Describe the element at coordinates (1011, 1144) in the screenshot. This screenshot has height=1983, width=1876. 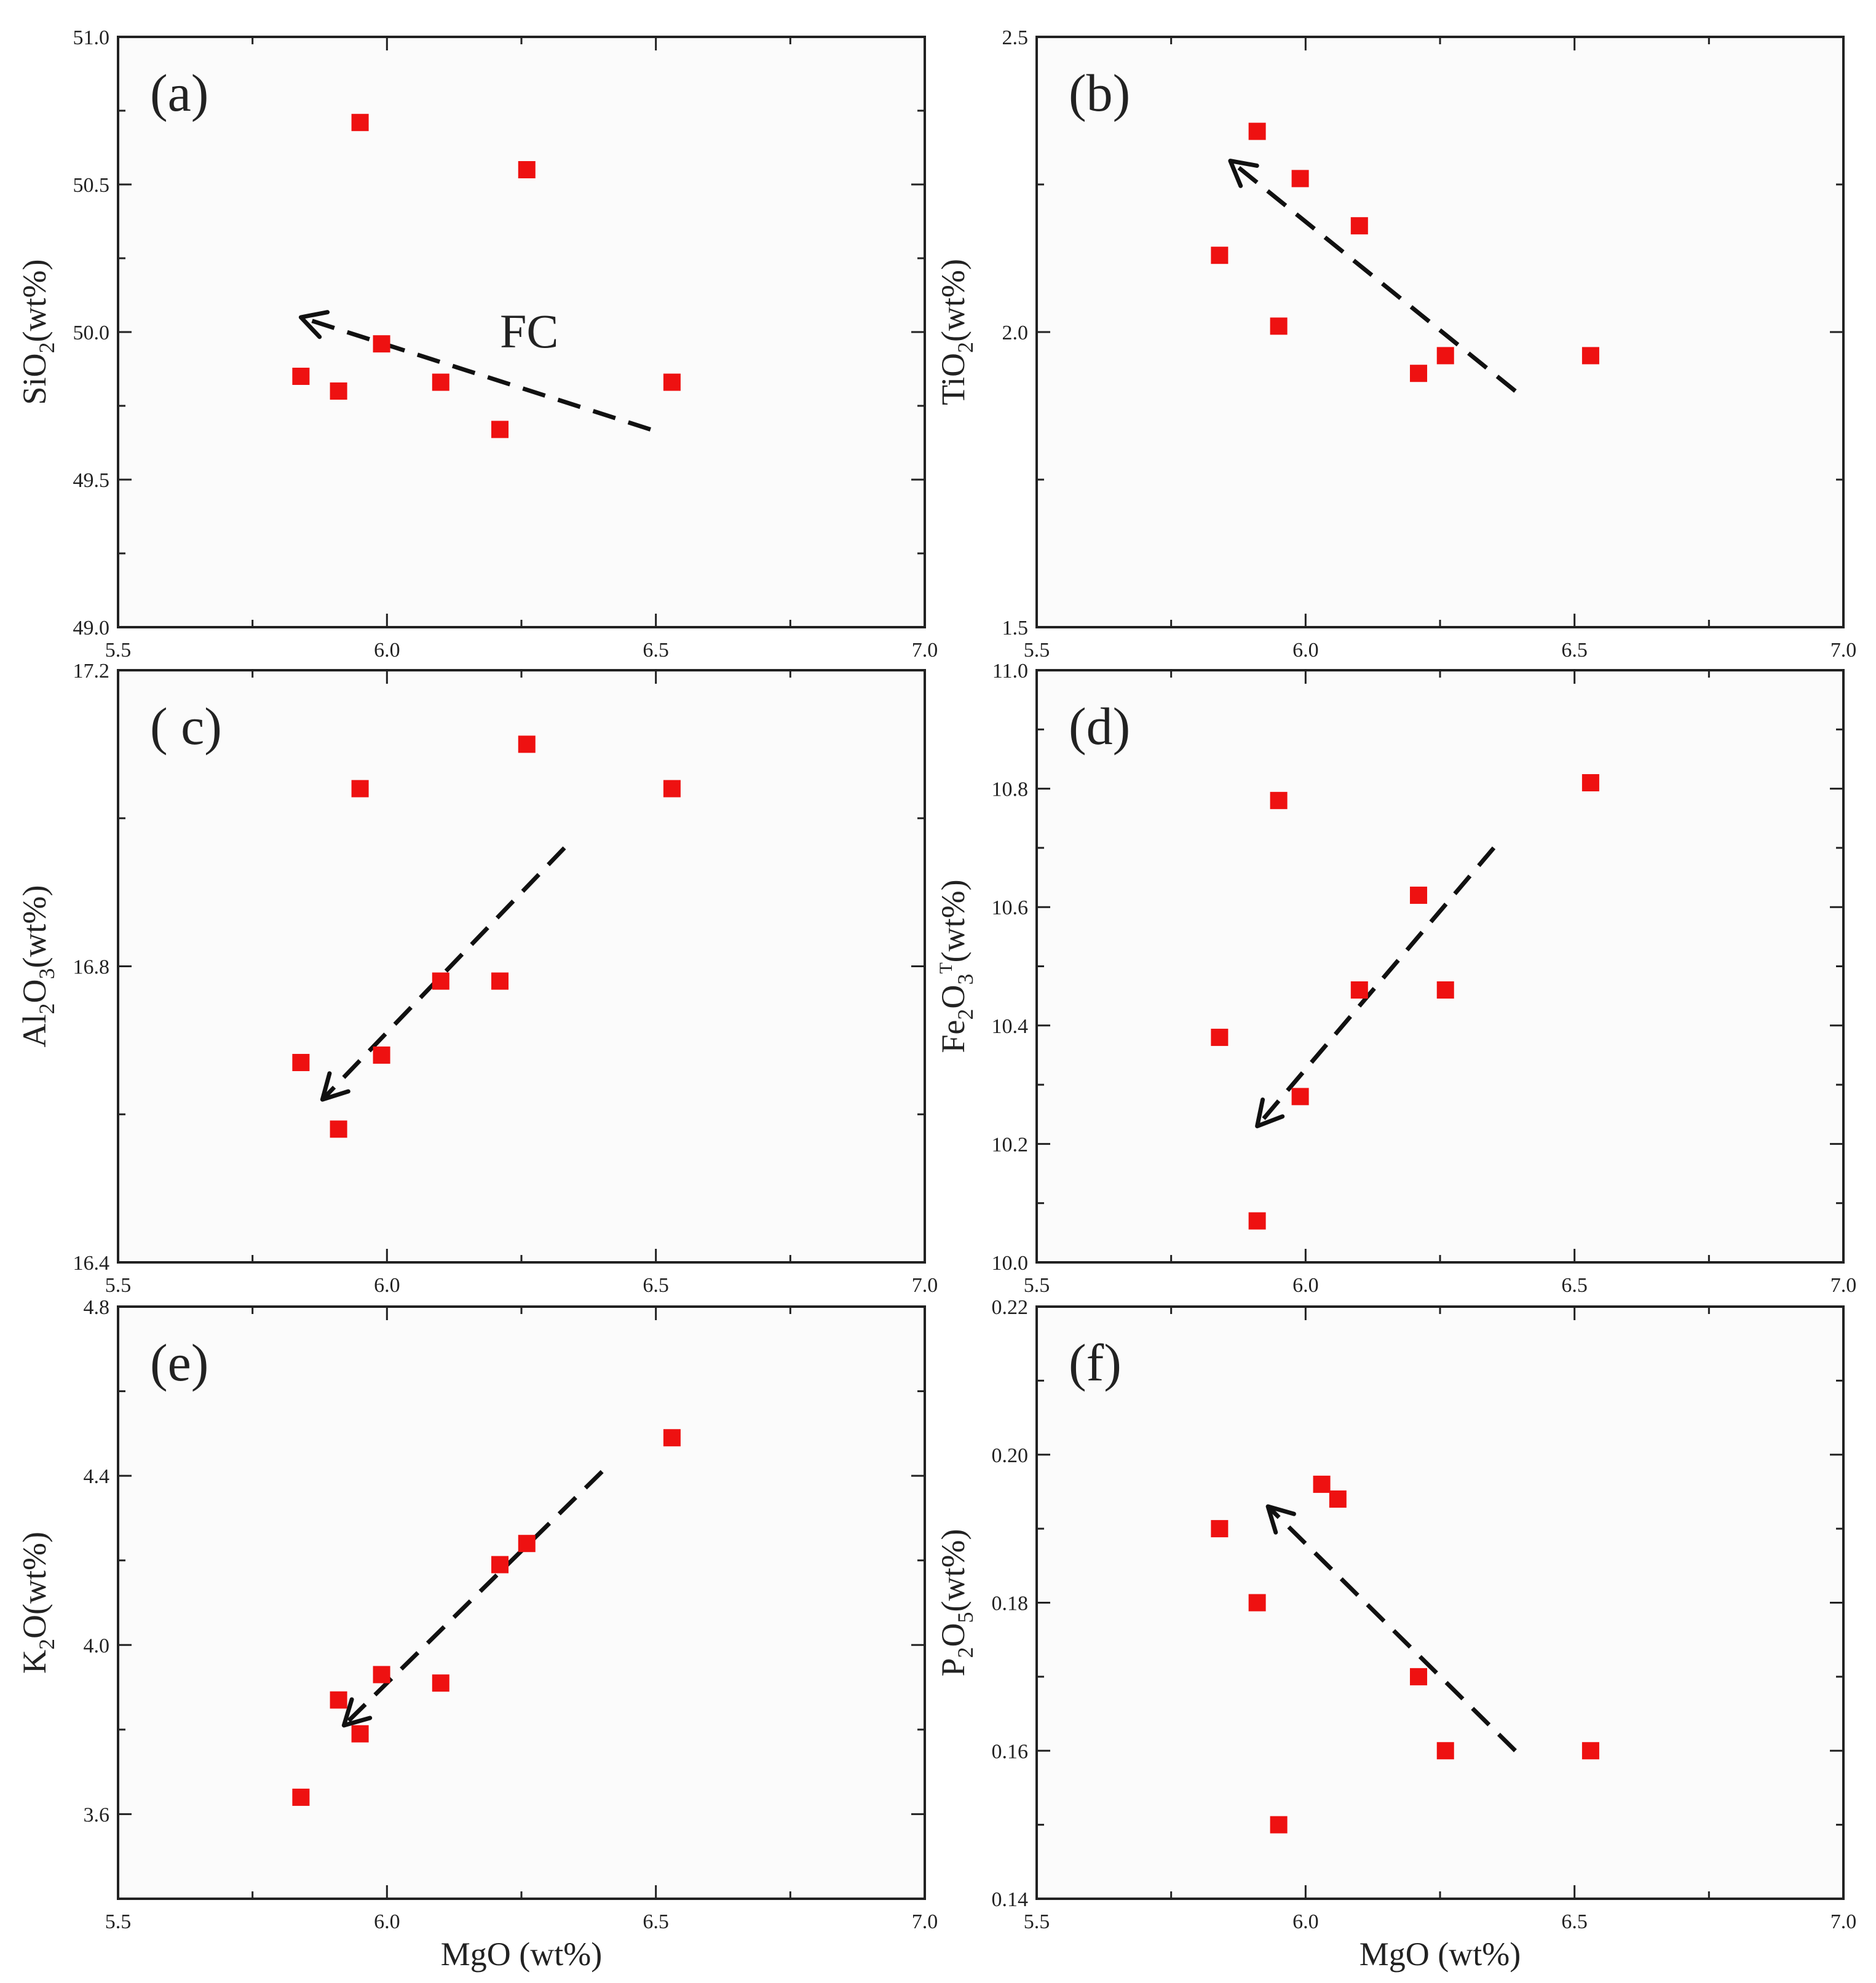
I see `y-tick-label: 10.2` at that location.